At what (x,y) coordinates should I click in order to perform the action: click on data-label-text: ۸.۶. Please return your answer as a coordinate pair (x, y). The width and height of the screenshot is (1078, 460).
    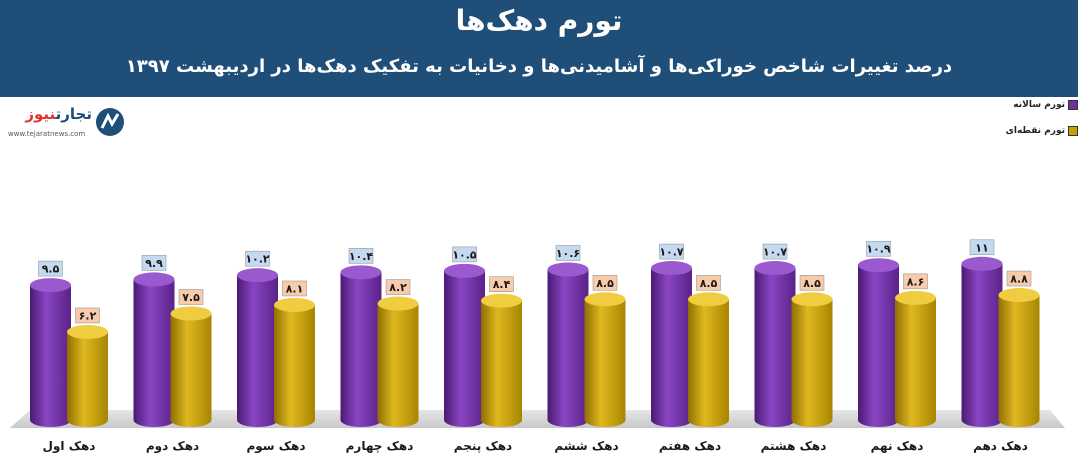
    Looking at the image, I should click on (916, 281).